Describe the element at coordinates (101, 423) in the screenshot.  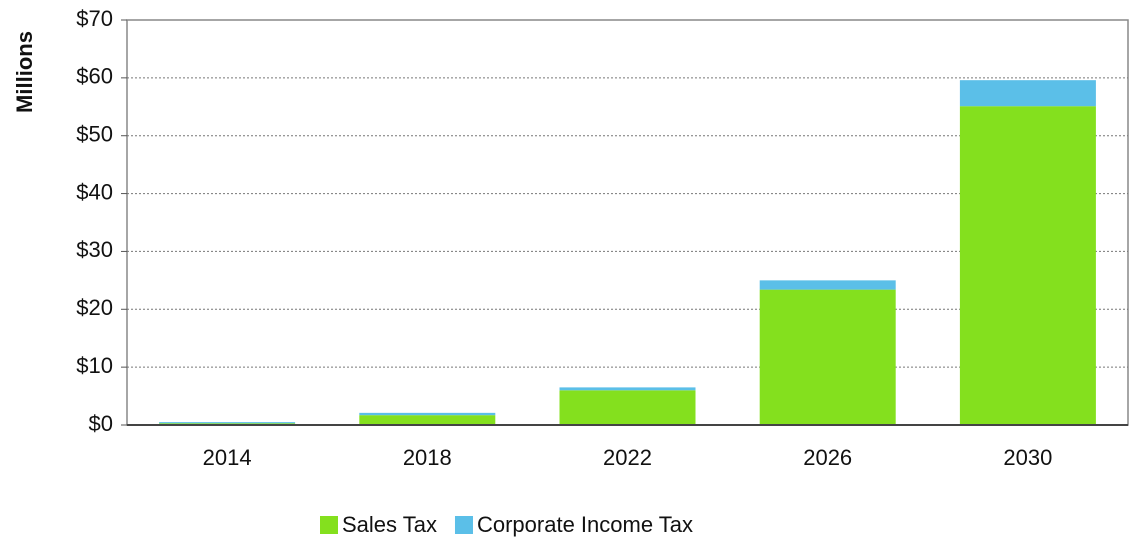
I see `y-tick-label: $0` at that location.